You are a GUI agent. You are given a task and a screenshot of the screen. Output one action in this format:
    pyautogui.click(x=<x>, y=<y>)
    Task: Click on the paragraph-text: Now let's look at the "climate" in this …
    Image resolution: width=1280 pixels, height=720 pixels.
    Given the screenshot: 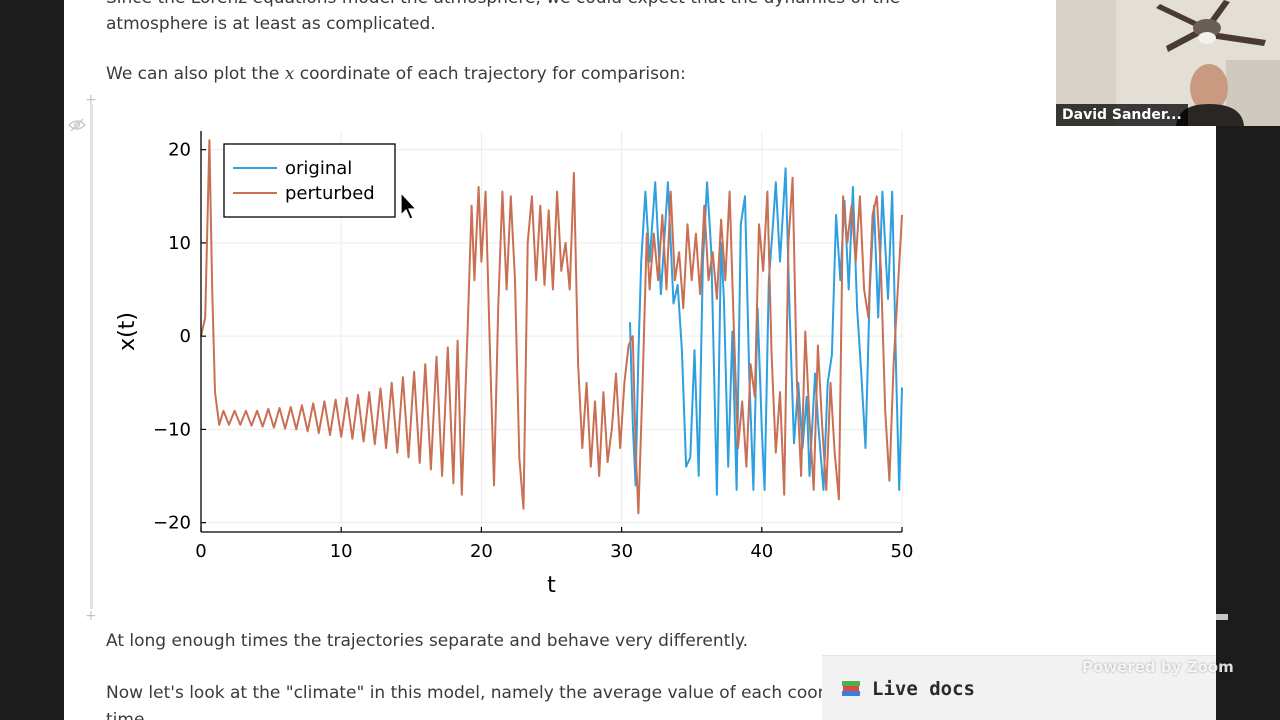 What is the action you would take?
    pyautogui.click(x=492, y=693)
    